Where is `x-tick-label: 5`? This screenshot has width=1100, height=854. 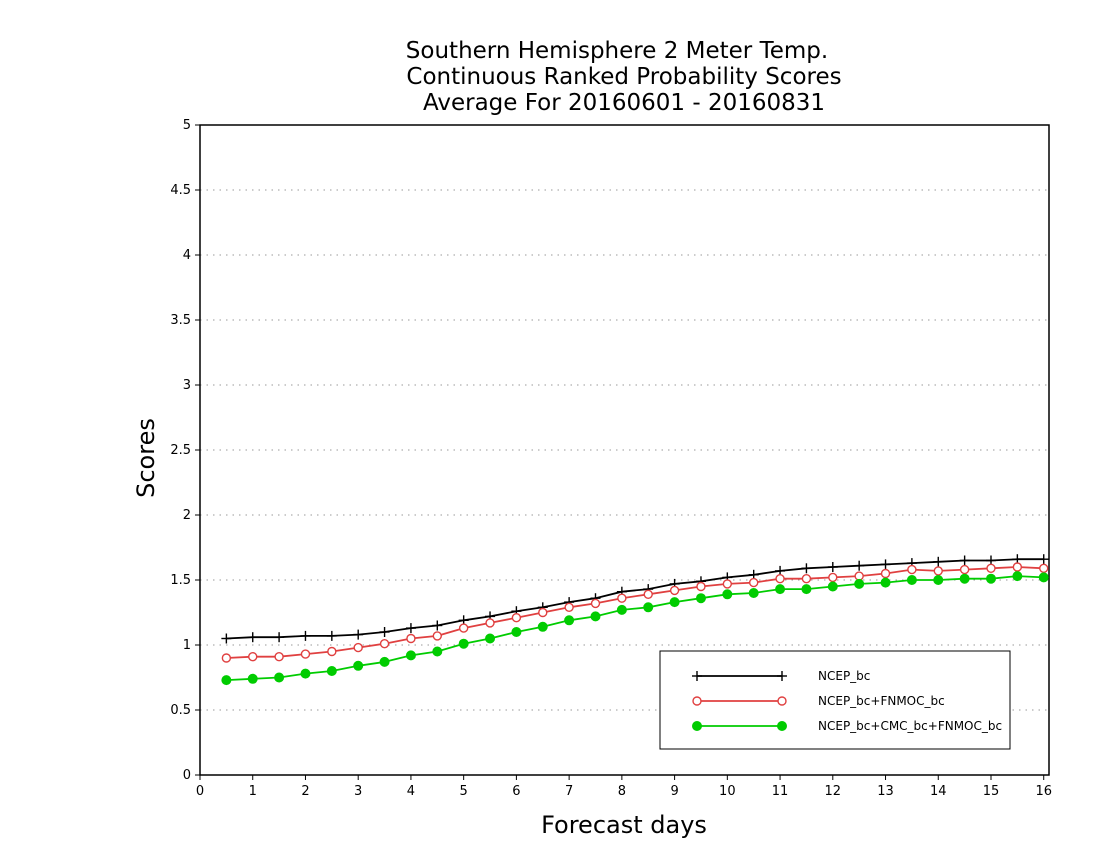
x-tick-label: 5 is located at coordinates (464, 791).